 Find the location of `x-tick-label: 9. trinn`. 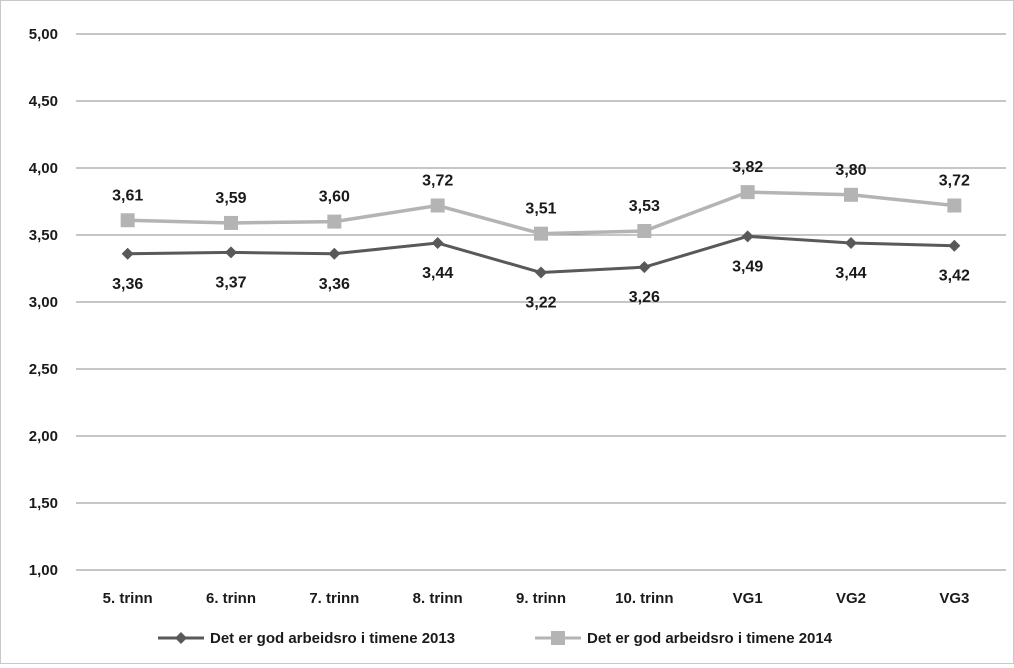

x-tick-label: 9. trinn is located at coordinates (541, 598).